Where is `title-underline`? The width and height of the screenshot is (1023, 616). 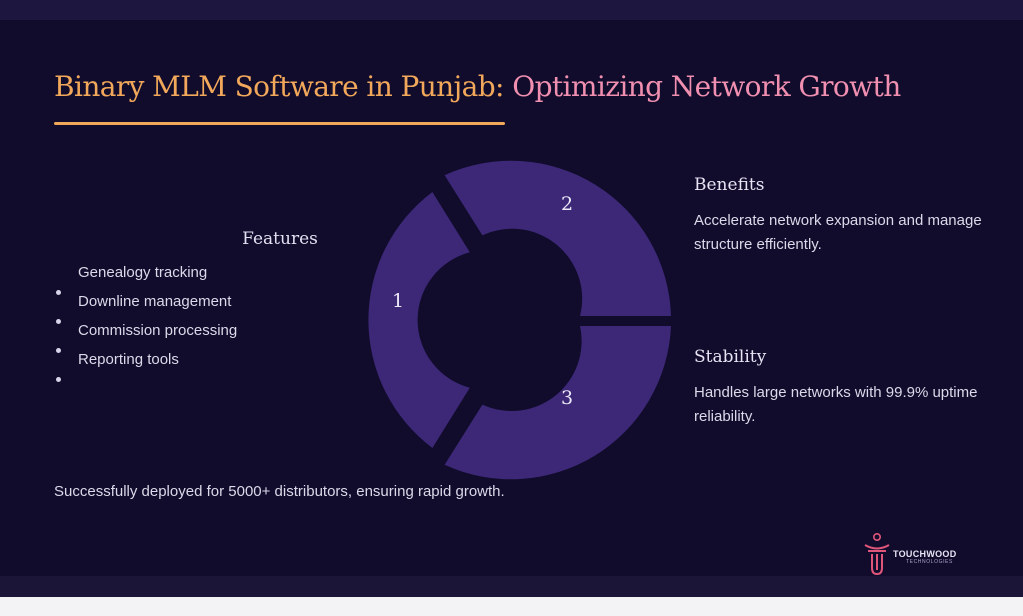
title-underline is located at coordinates (279, 123).